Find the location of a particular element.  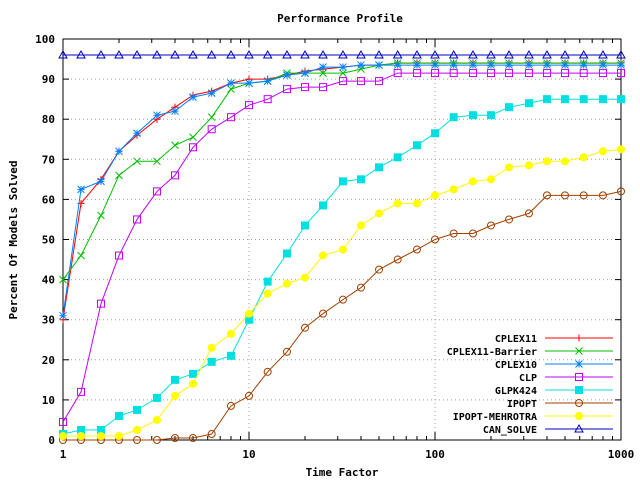

chart-title: Performance Profile is located at coordinates (340, 18).